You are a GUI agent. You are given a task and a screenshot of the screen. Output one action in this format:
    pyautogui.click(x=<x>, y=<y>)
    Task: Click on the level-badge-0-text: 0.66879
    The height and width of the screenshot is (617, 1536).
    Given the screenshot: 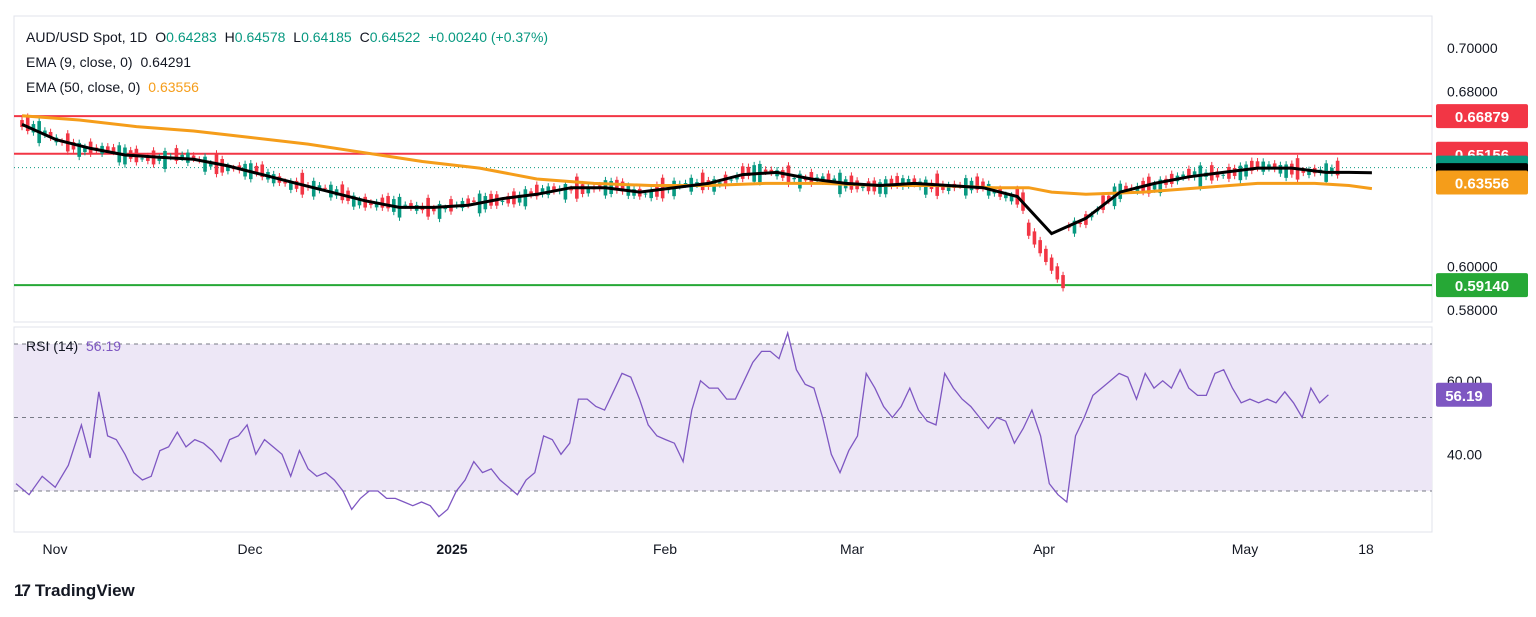 What is the action you would take?
    pyautogui.click(x=1482, y=117)
    